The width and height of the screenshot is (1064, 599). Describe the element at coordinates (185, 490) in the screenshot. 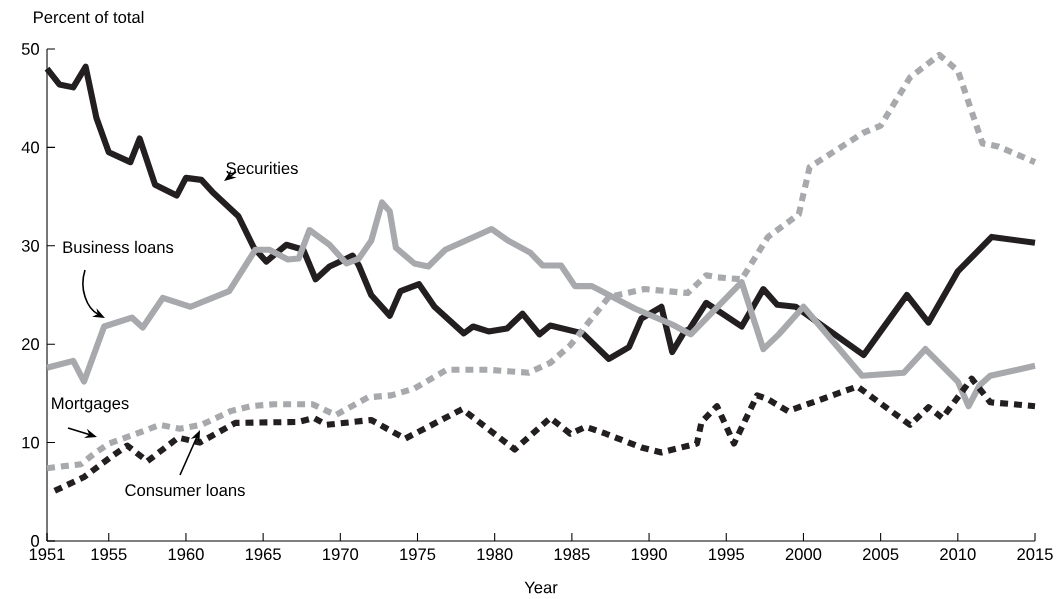

I see `series-label: Consumer loans` at that location.